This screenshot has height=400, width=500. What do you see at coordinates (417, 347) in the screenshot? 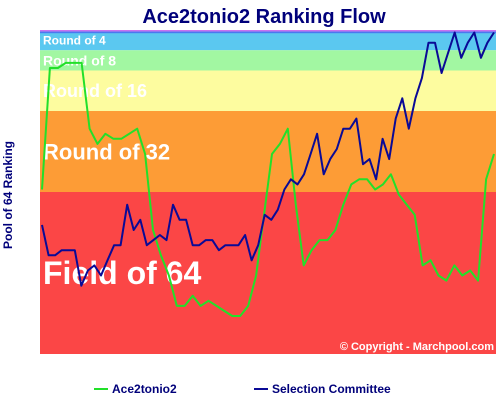
I see `copyright-notice: © Copyright - Marchpool.com` at bounding box center [417, 347].